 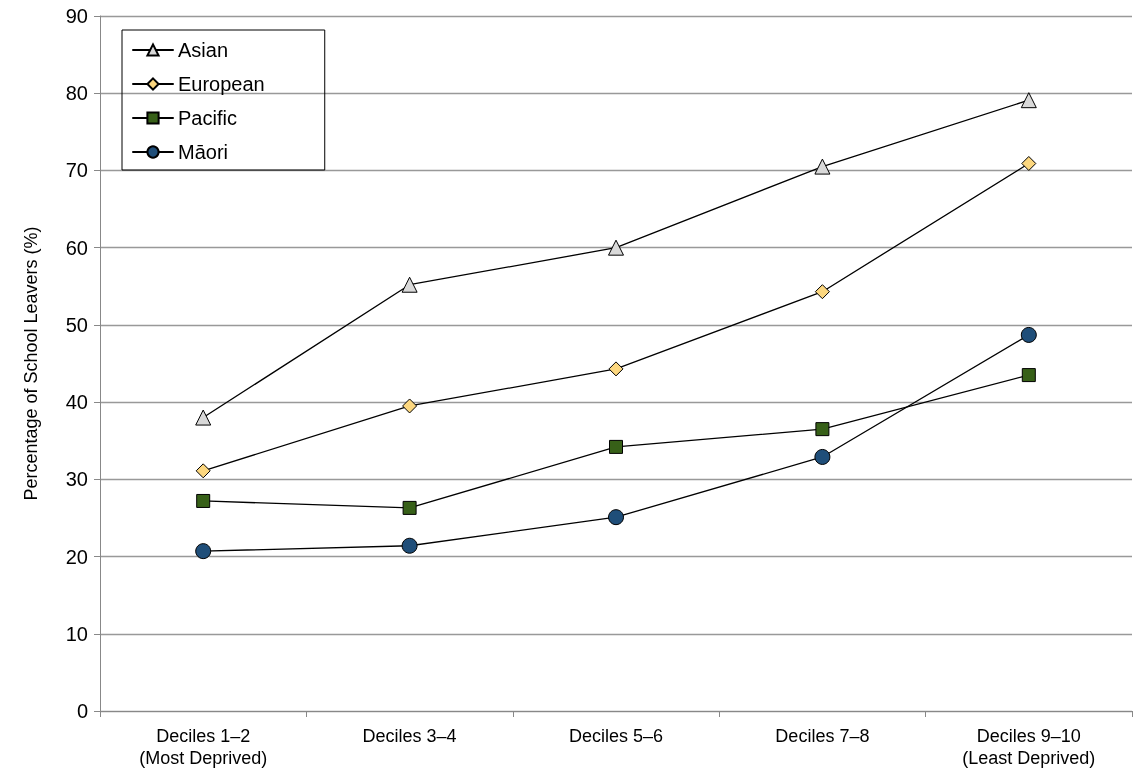 What do you see at coordinates (221, 84) in the screenshot?
I see `legend-label: European` at bounding box center [221, 84].